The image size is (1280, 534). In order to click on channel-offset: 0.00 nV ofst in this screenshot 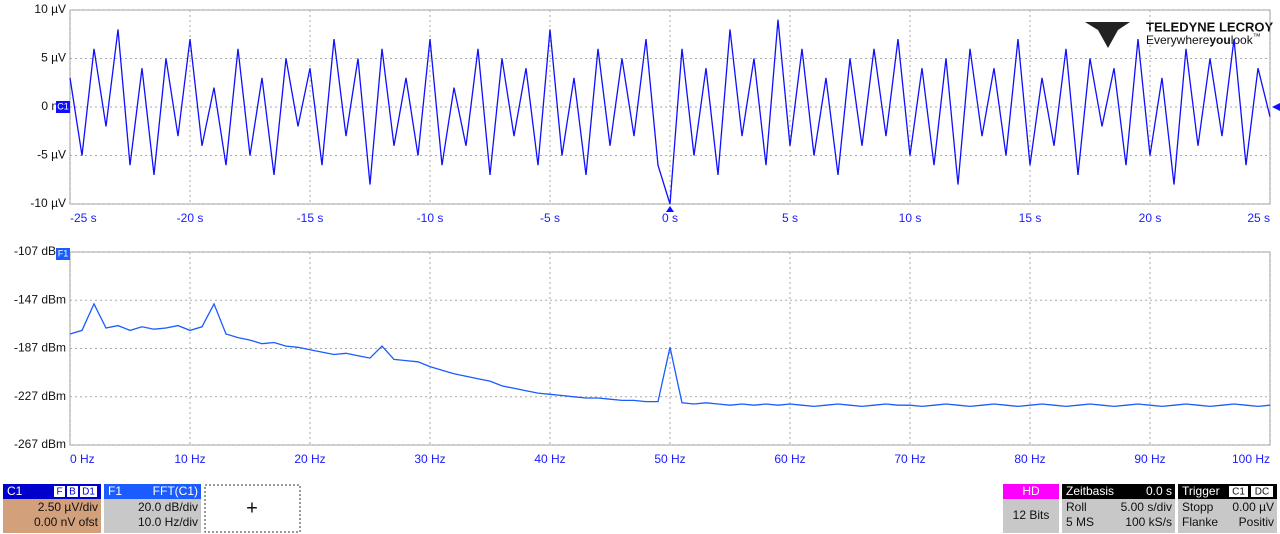, I will do `click(66, 522)`.